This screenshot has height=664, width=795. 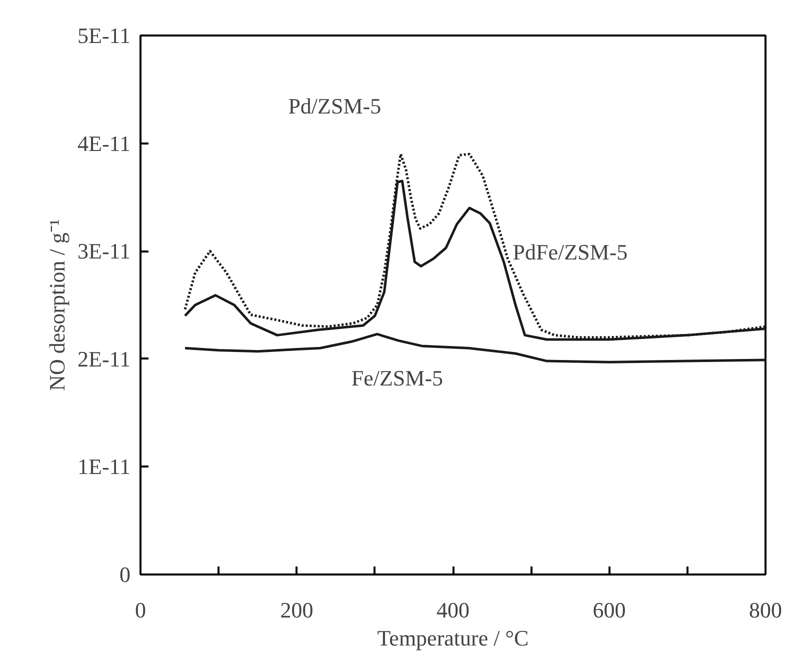 What do you see at coordinates (570, 252) in the screenshot?
I see `series-label: PdFe/ZSM-5` at bounding box center [570, 252].